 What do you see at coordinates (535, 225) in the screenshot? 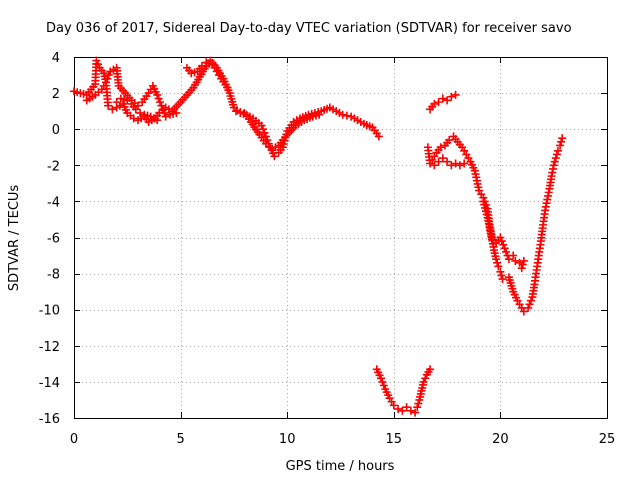
I see `series-sat-k` at bounding box center [535, 225].